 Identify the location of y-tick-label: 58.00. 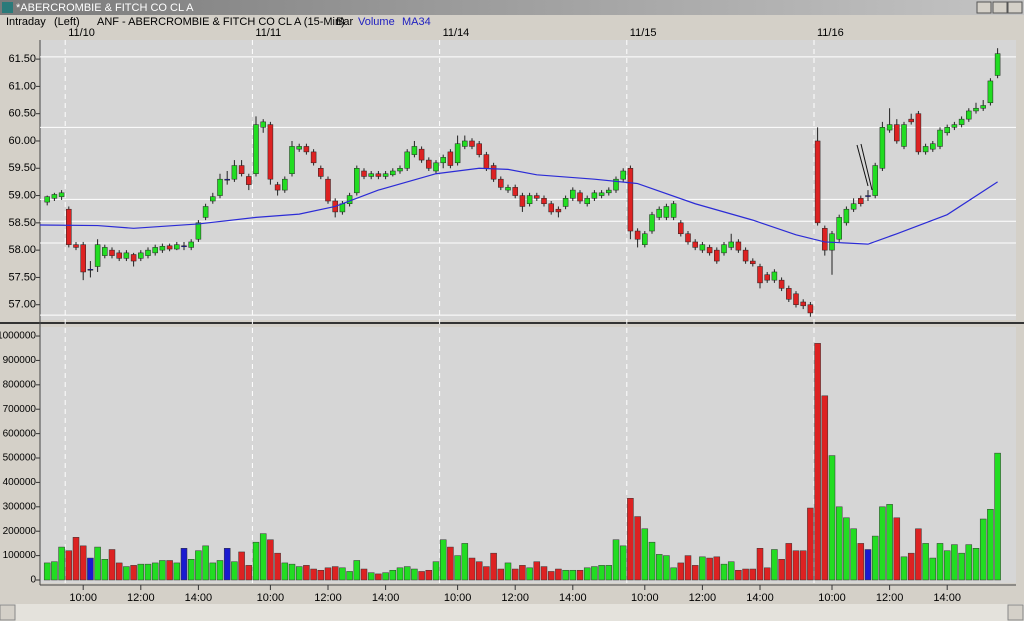
(22, 250).